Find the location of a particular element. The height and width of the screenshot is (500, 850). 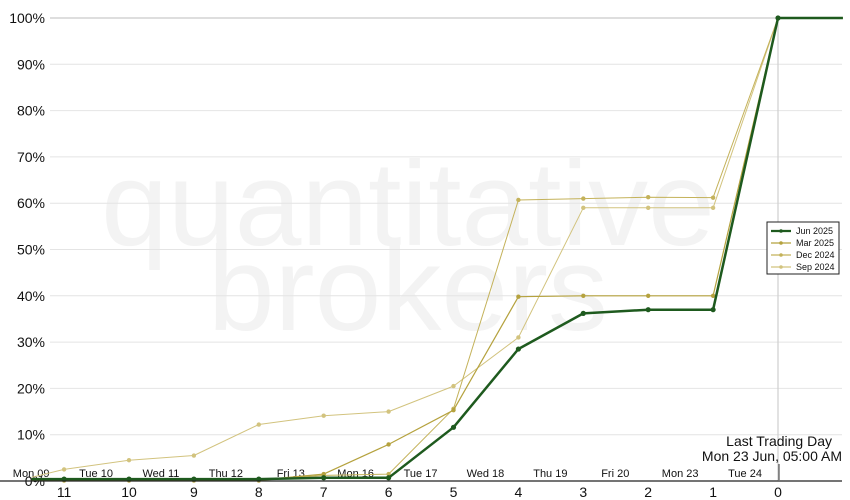

legend-label-jun-2025: Jun 2025 is located at coordinates (814, 231).